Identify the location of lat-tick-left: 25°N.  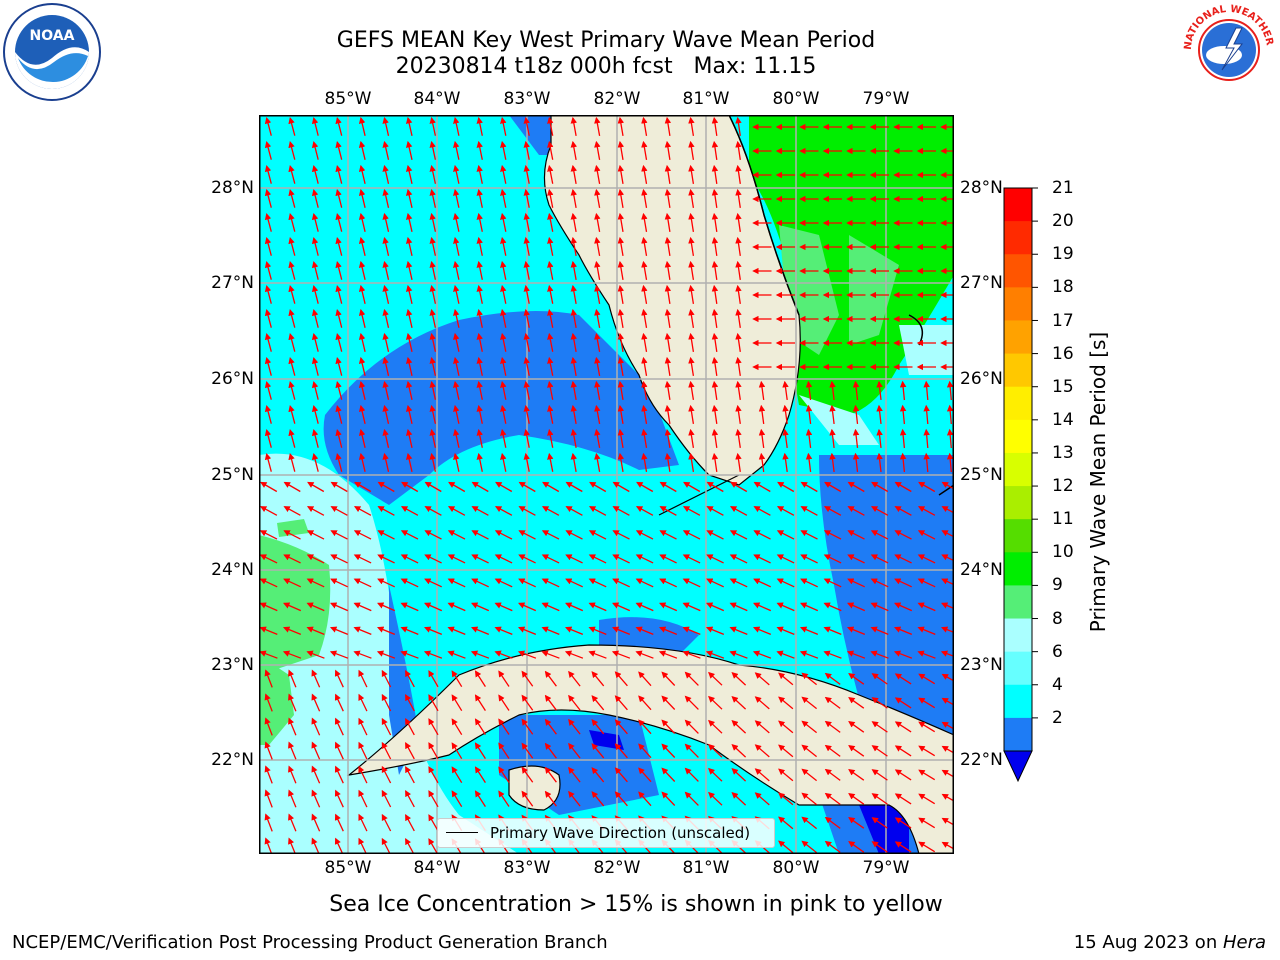
(232, 475).